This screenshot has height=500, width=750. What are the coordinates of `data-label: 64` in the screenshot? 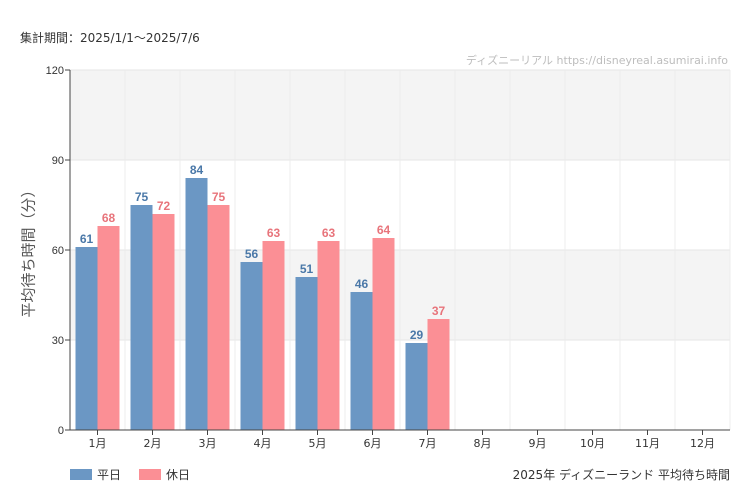 It's located at (384, 230).